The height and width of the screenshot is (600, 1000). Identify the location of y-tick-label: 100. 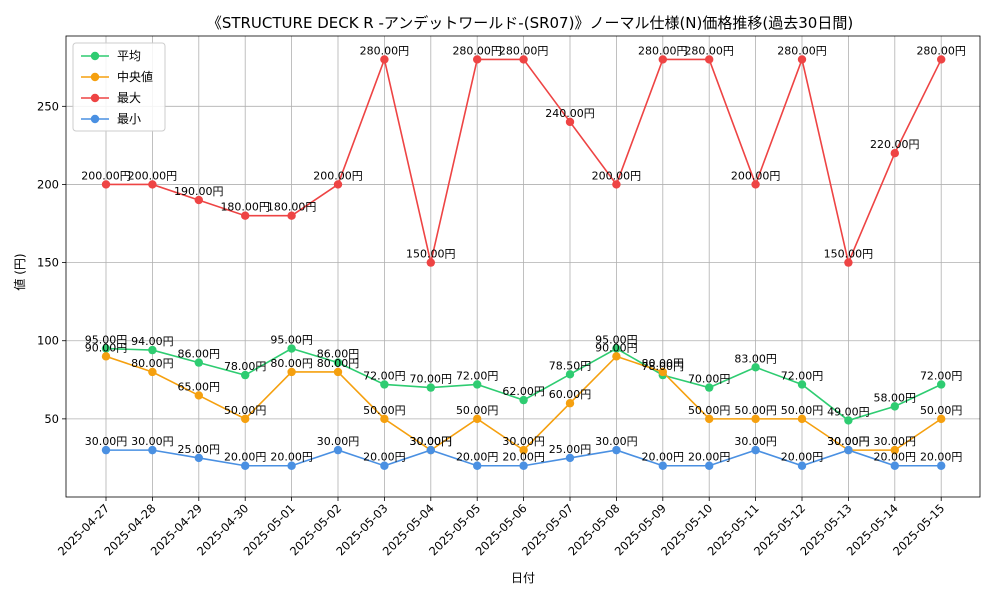
(48, 341).